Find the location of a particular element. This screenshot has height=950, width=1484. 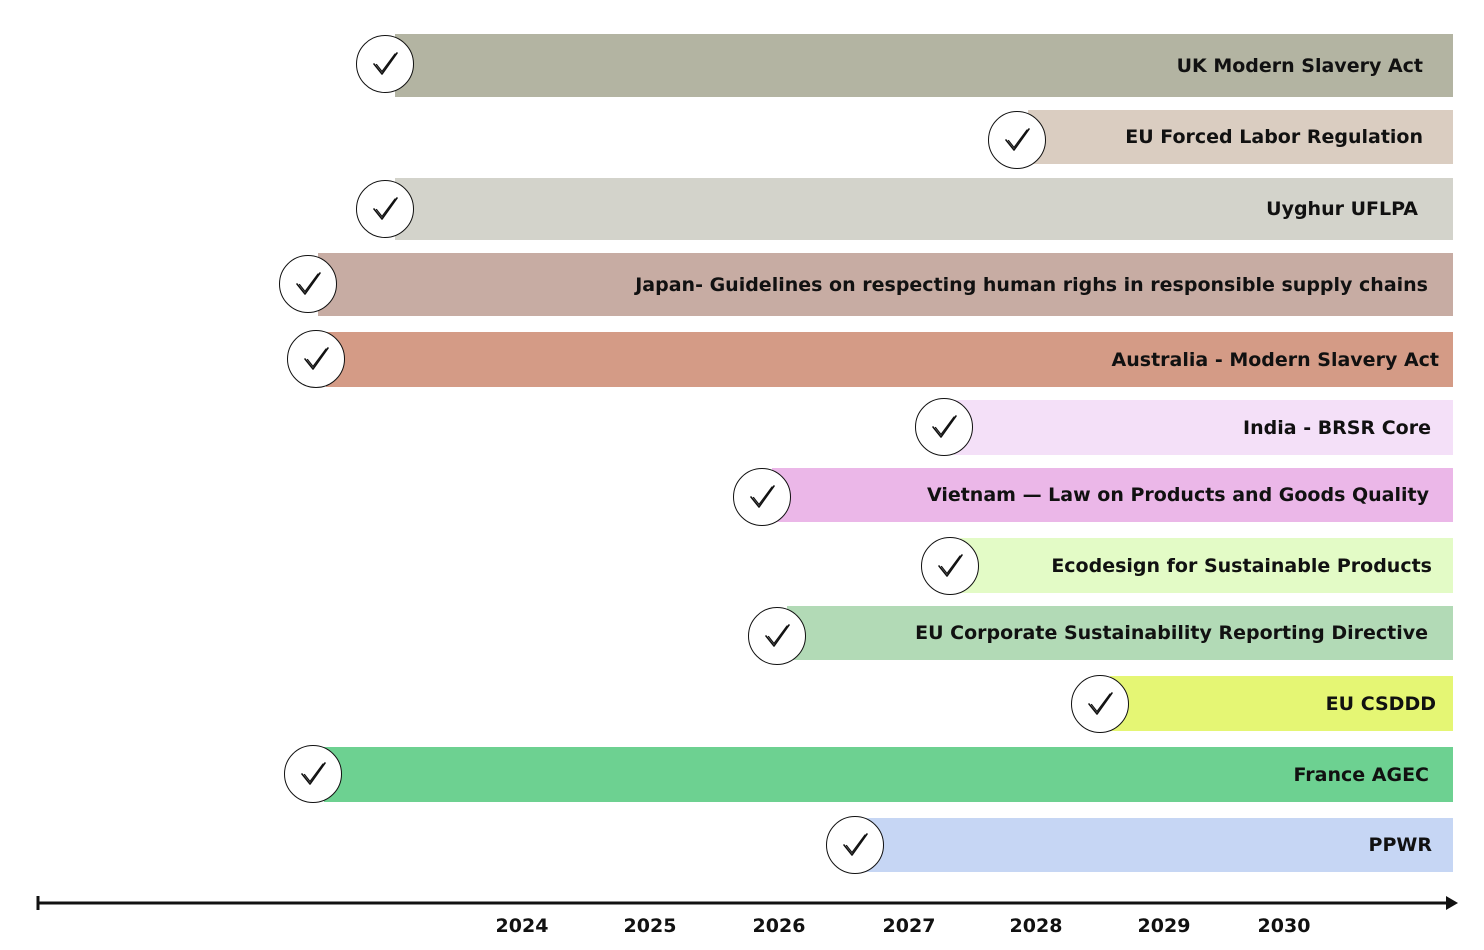

year-label: 2025 is located at coordinates (650, 926).